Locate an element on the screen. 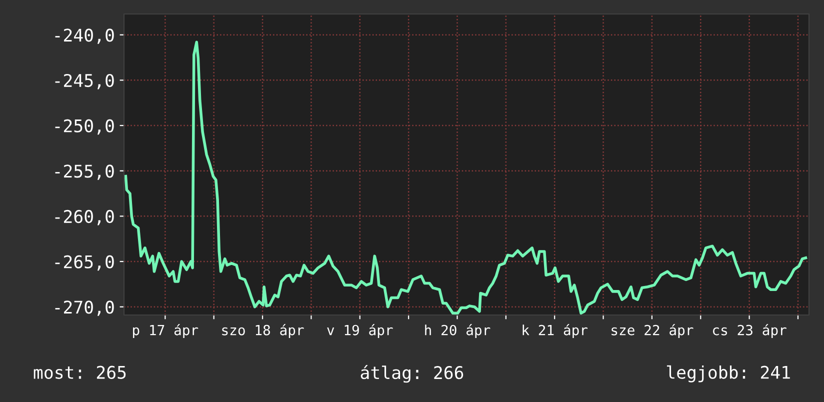 This screenshot has width=824, height=402. x-tick-label: k 21 ápr is located at coordinates (555, 331).